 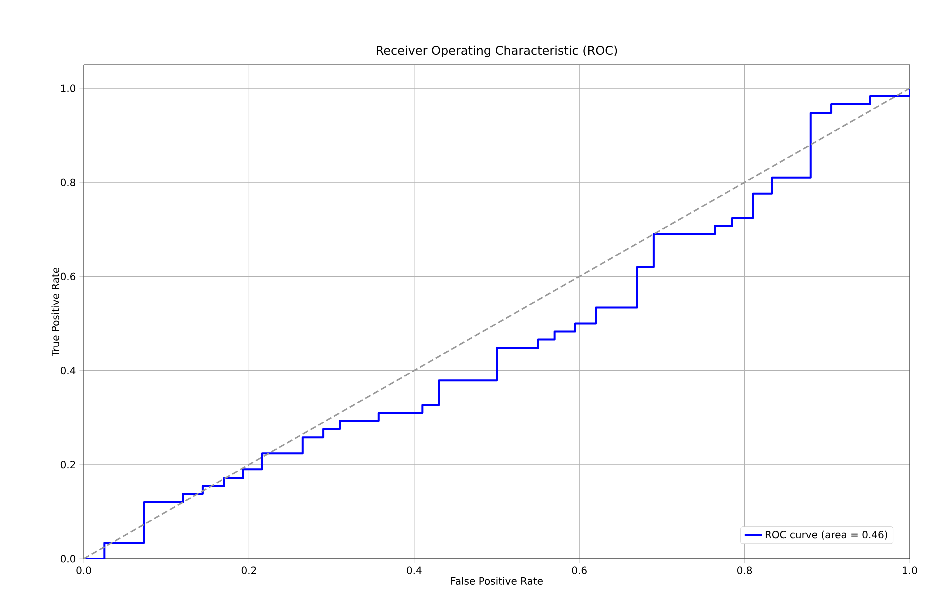 What do you see at coordinates (68, 371) in the screenshot?
I see `y-tick-label: 0.4` at bounding box center [68, 371].